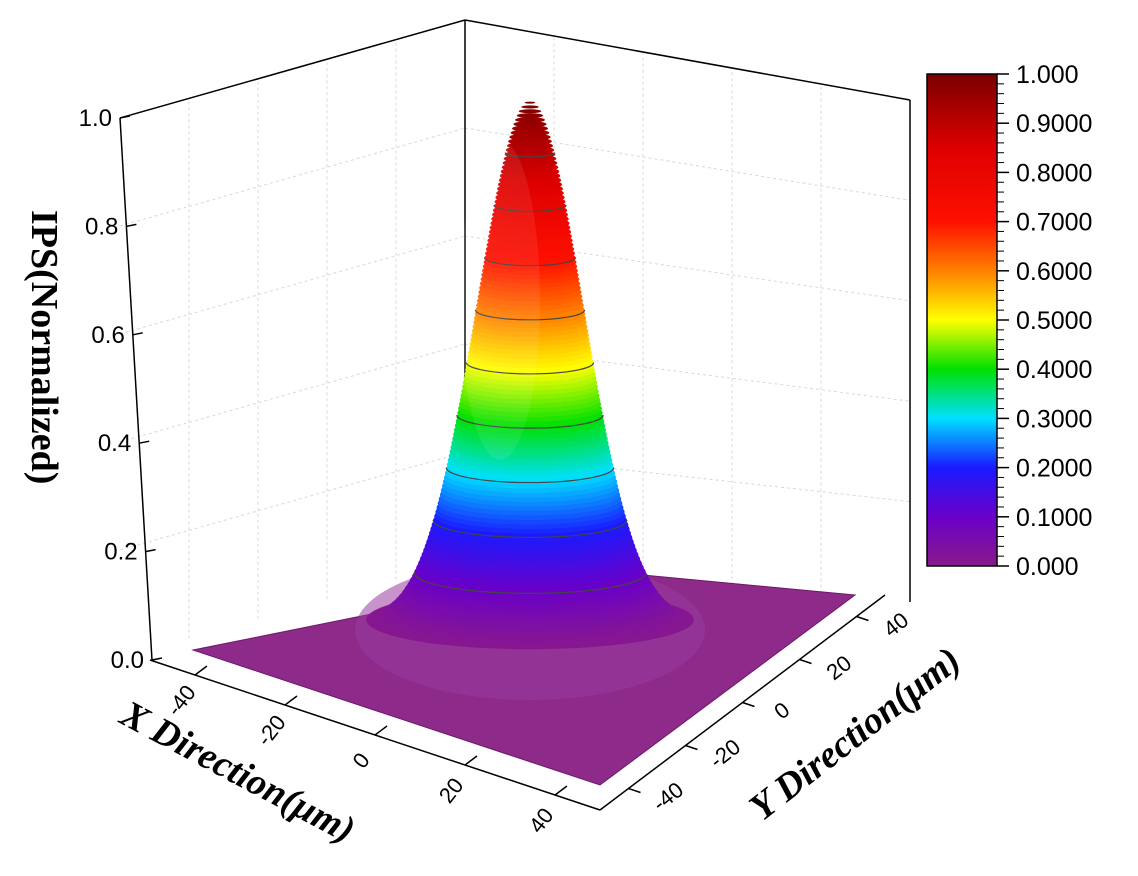 Image resolution: width=1138 pixels, height=876 pixels. Describe the element at coordinates (292, 69) in the screenshot. I see `left-wall-top-edge` at that location.